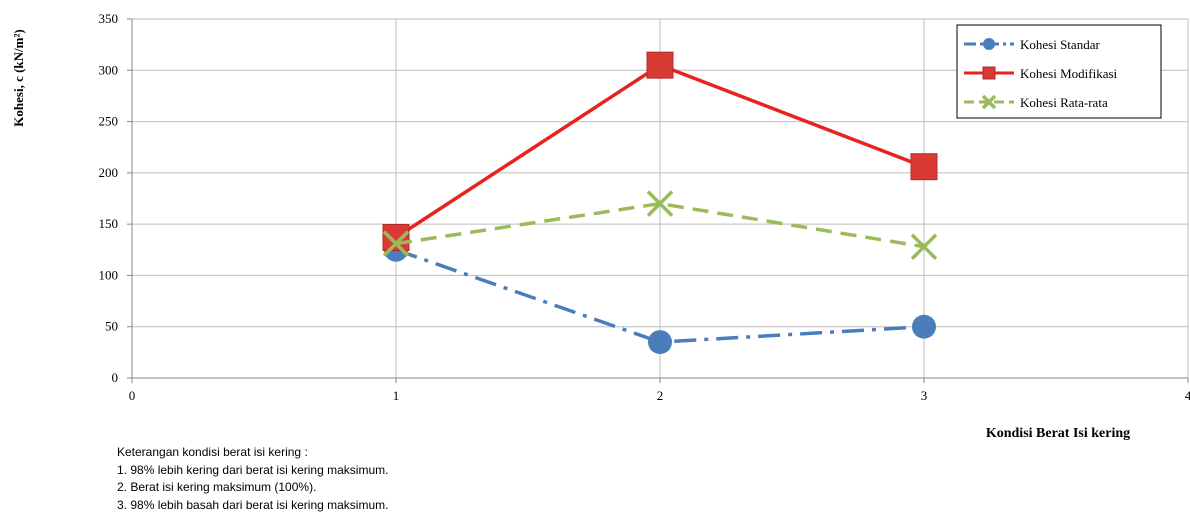  What do you see at coordinates (1069, 73) in the screenshot?
I see `legend-label: Kohesi Modifikasi` at bounding box center [1069, 73].